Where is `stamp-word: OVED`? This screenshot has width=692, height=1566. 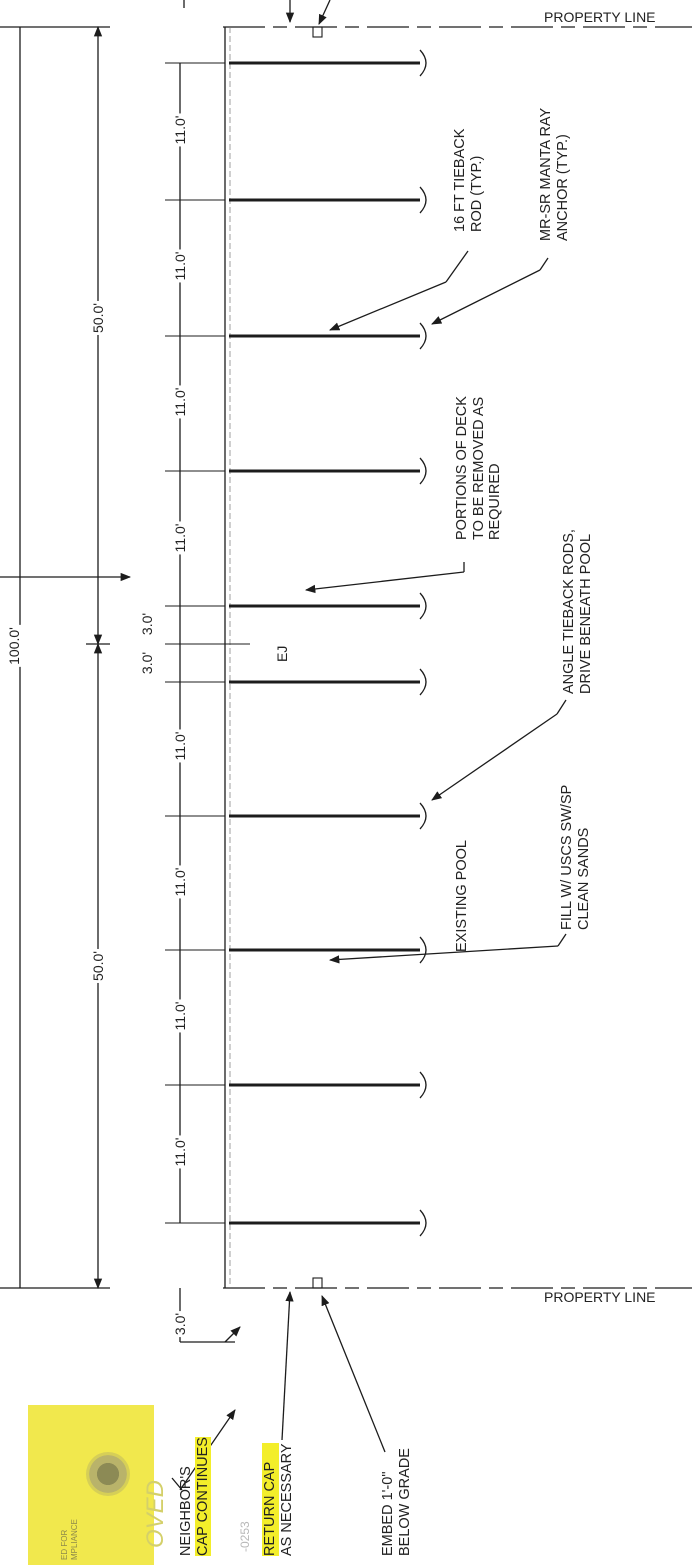
stamp-word: OVED is located at coordinates (155, 1513).